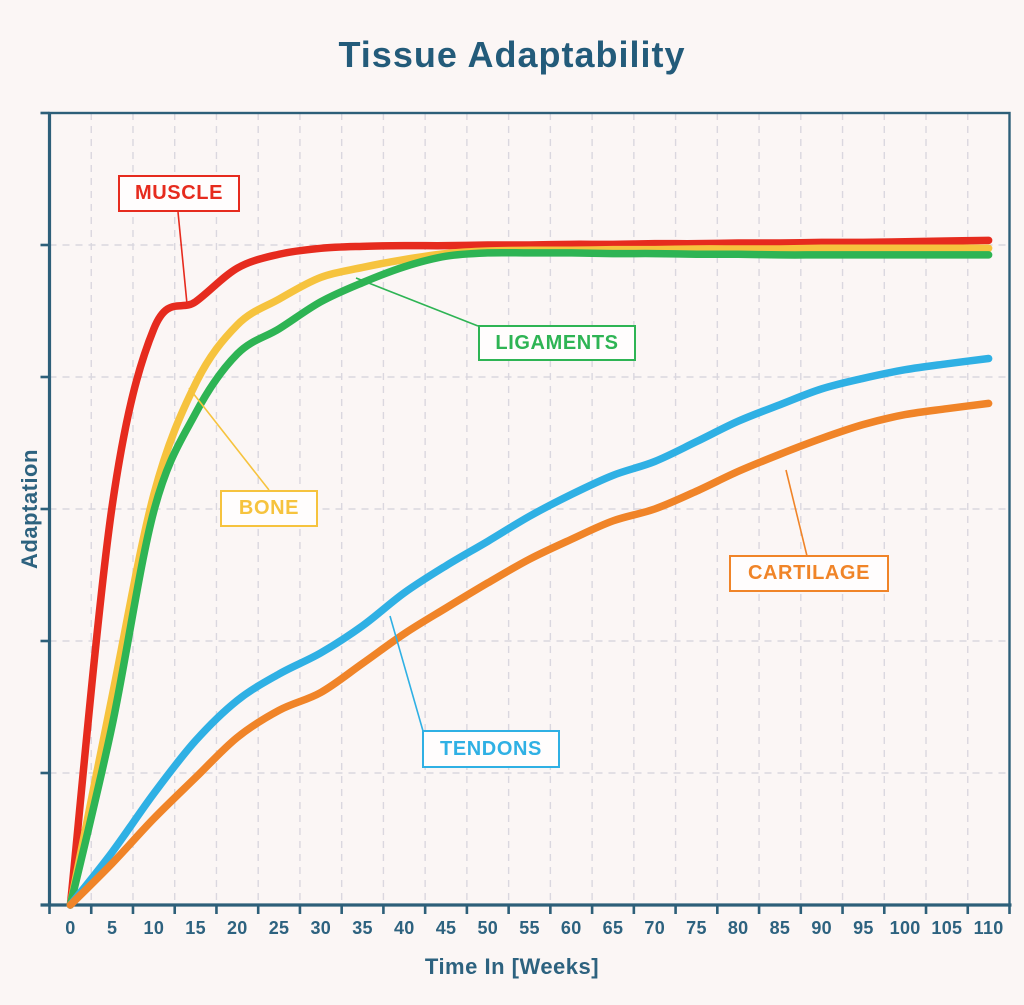  What do you see at coordinates (571, 928) in the screenshot?
I see `x-tick-label-60: 60` at bounding box center [571, 928].